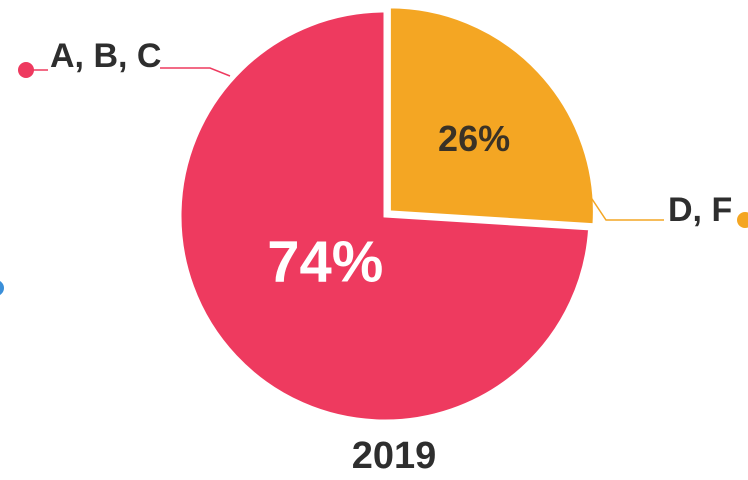 The image size is (748, 480). What do you see at coordinates (105, 56) in the screenshot?
I see `legend-label: A, B, C` at bounding box center [105, 56].